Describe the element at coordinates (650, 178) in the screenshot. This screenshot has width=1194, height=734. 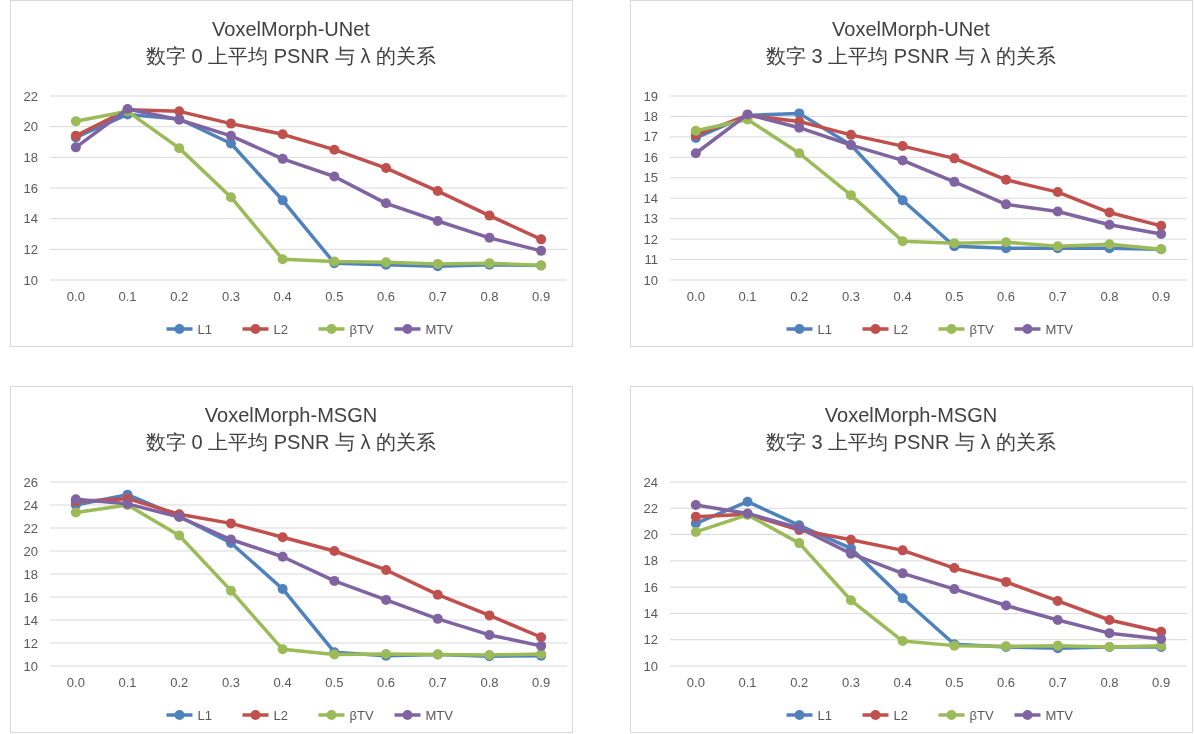
I see `y-tick-label: 15` at that location.